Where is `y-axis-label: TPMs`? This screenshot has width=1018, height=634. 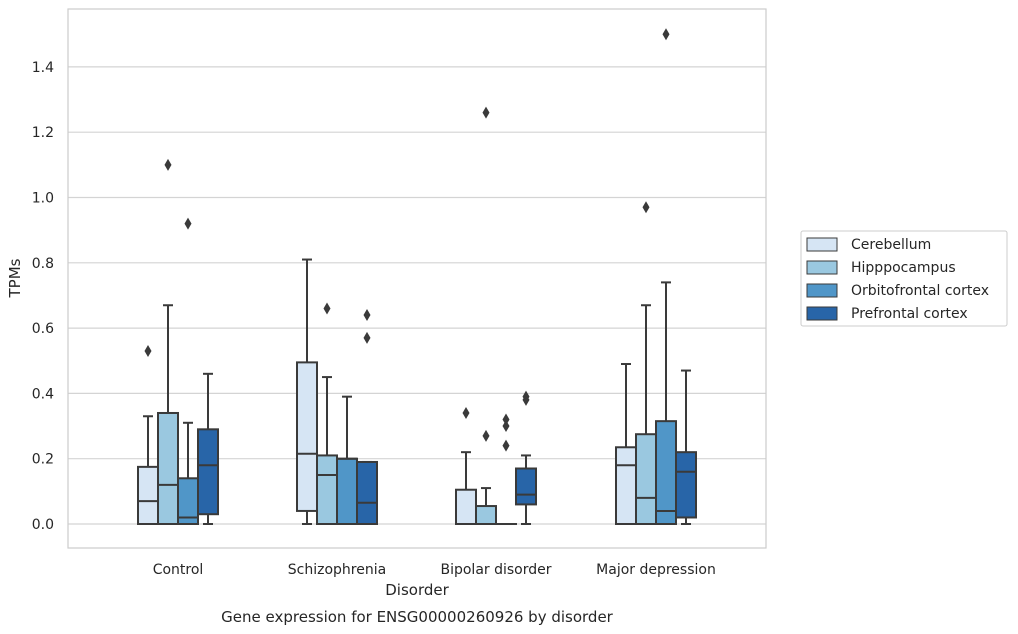 y-axis-label: TPMs is located at coordinates (15, 278).